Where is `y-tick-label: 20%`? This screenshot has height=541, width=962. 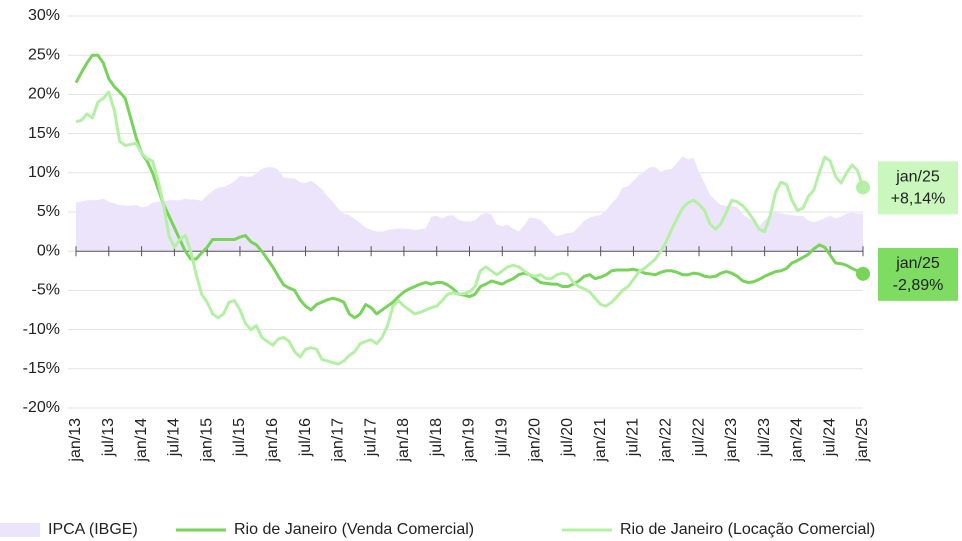 y-tick-label: 20% is located at coordinates (44, 94).